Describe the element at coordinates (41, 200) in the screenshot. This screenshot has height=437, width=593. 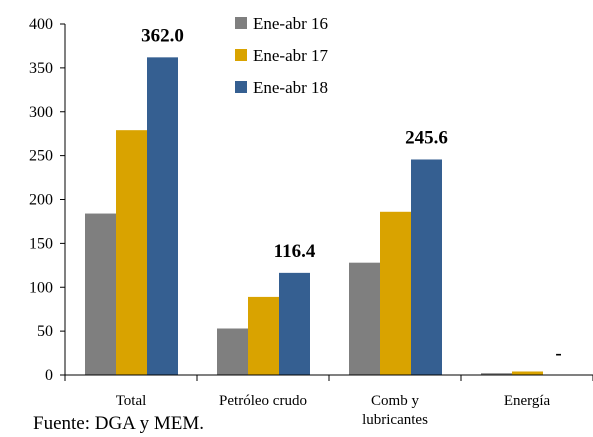
I see `y-tick-label: 200` at that location.